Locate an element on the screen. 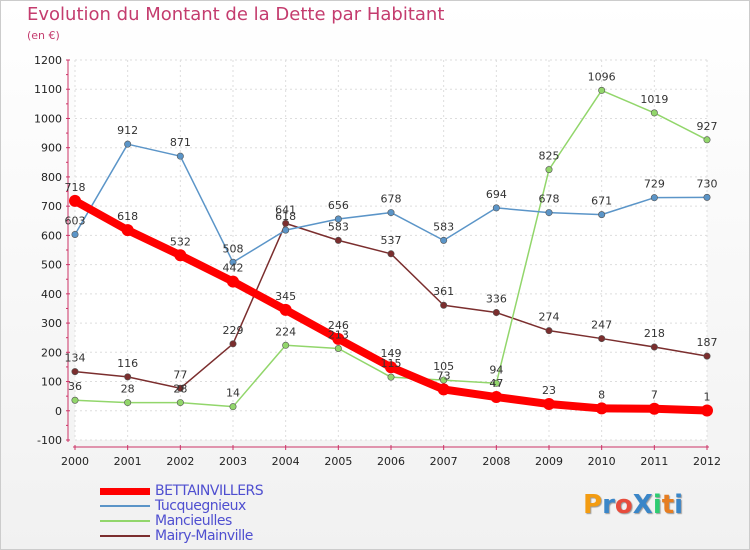  data-label-mancieulles: 36 is located at coordinates (75, 386).